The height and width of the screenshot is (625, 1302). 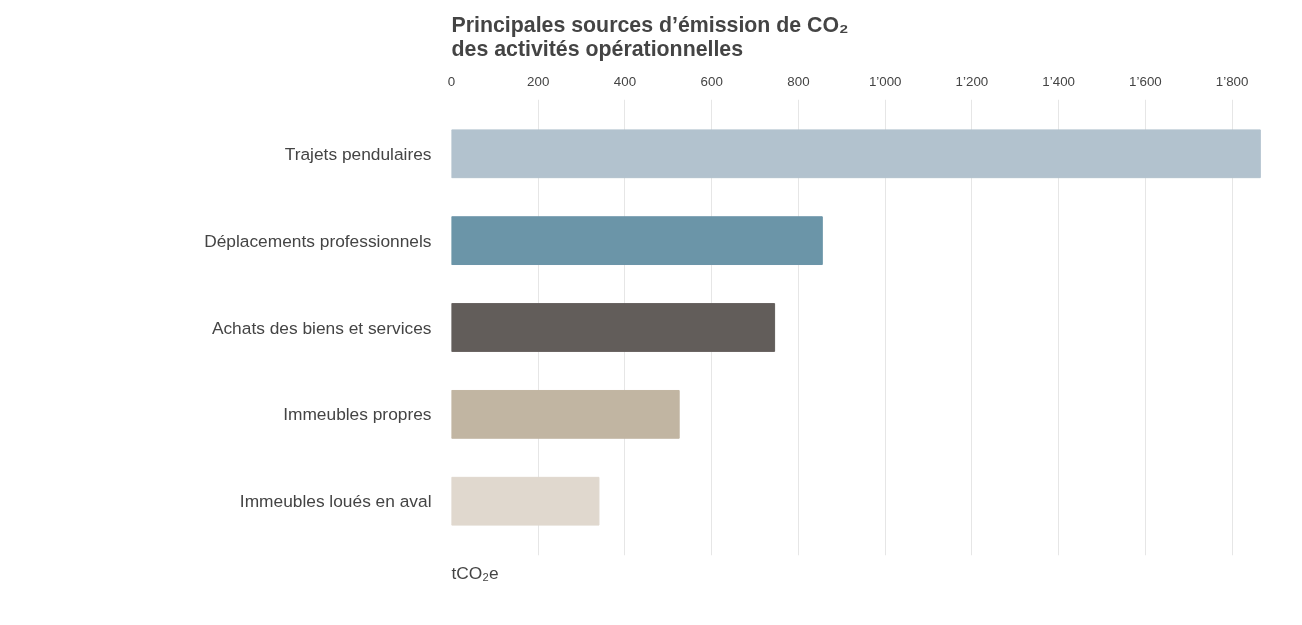 What do you see at coordinates (650, 36) in the screenshot?
I see `chart-title: Principales sources d’émission de CO₂ des activités opérationnelles` at bounding box center [650, 36].